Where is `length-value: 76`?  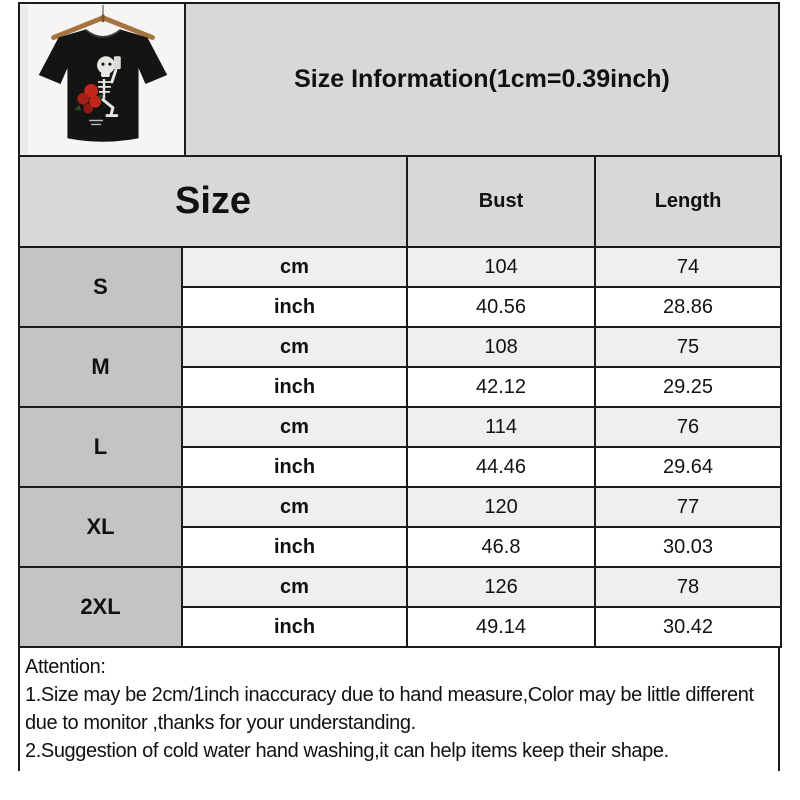
length-value: 76 is located at coordinates (688, 427).